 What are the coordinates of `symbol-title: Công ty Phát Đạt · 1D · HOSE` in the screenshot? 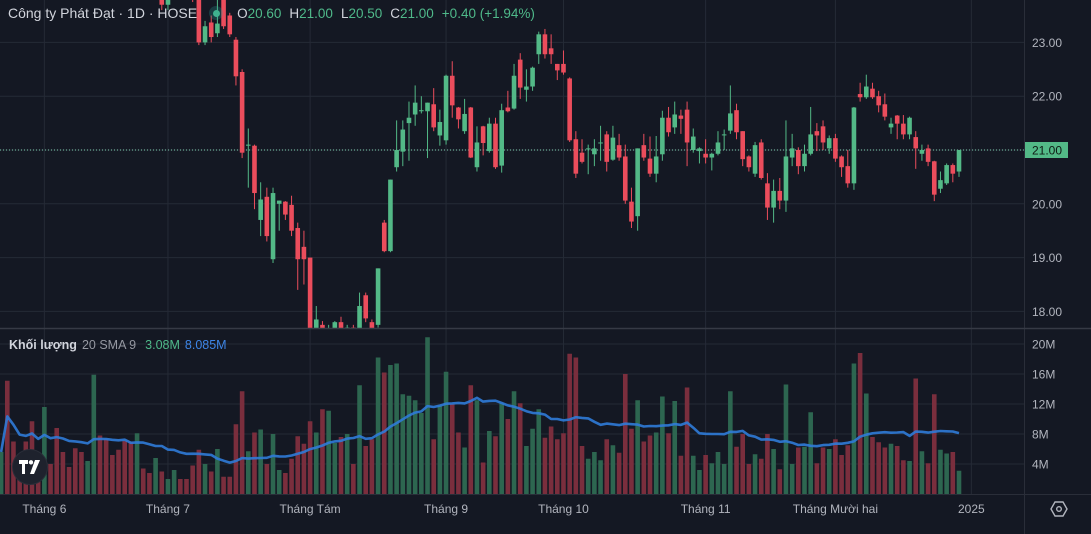 It's located at (103, 13).